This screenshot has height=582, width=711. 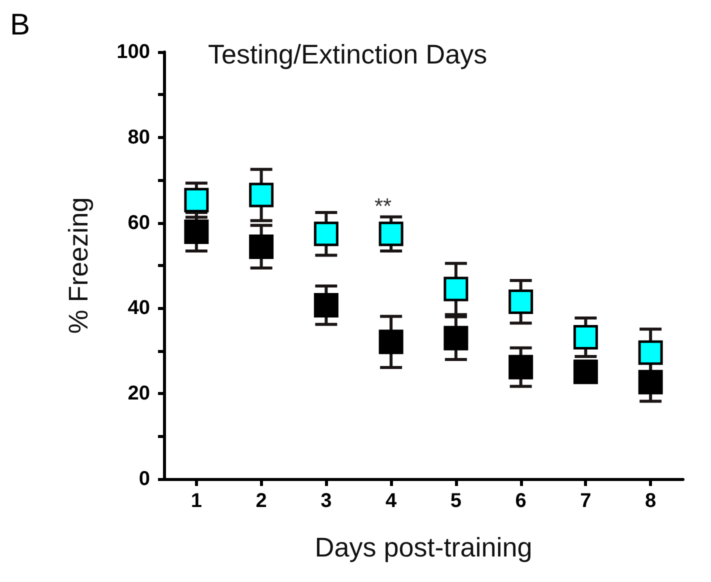 I want to click on x-tick-label: 6, so click(x=520, y=501).